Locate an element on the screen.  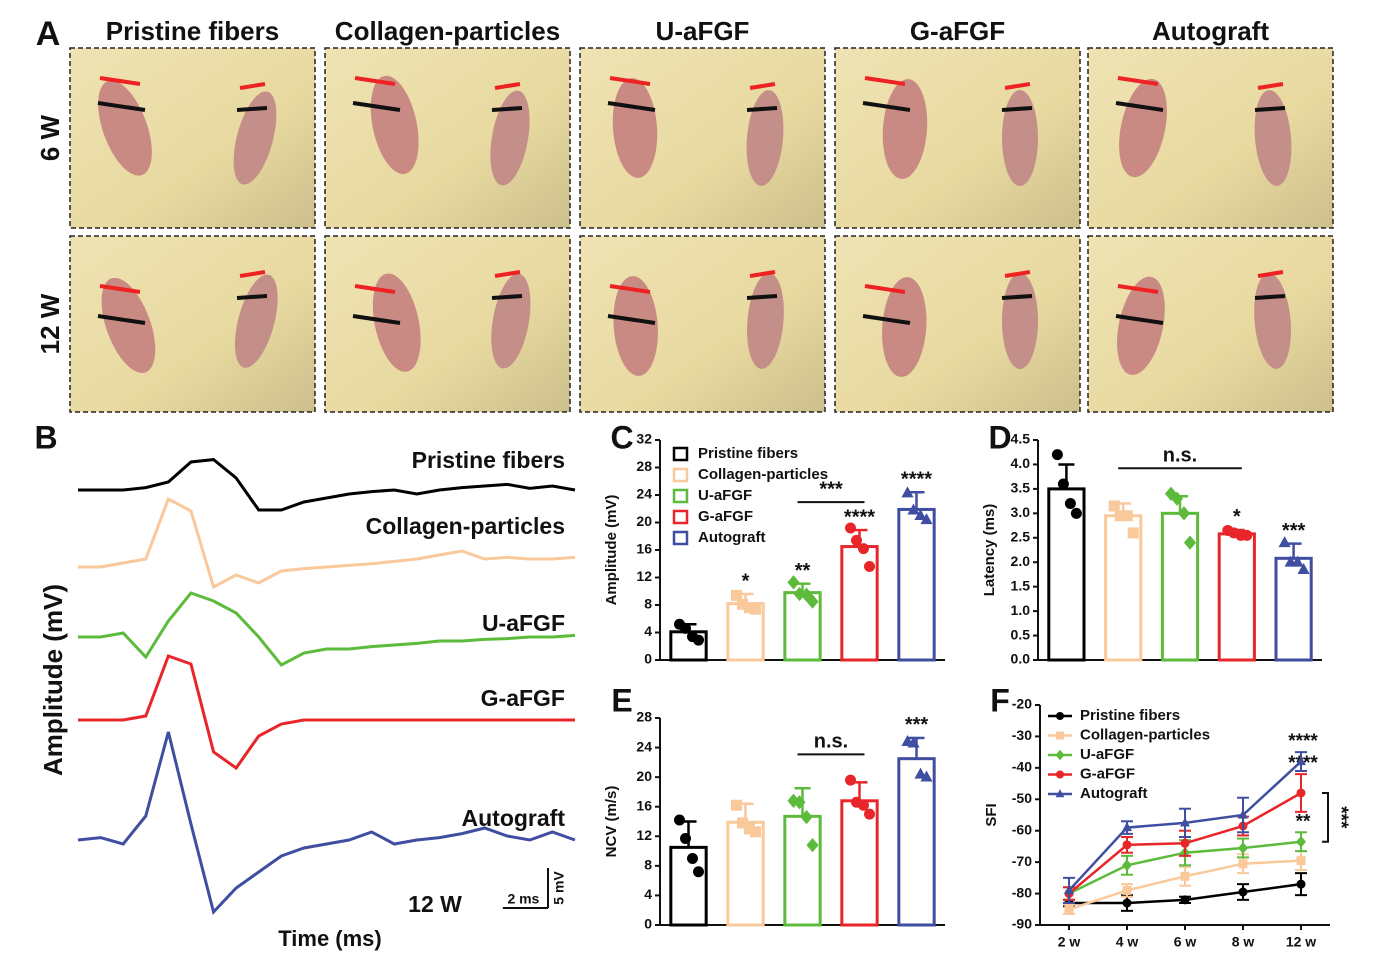
column-header: U-aFGF is located at coordinates (703, 31).